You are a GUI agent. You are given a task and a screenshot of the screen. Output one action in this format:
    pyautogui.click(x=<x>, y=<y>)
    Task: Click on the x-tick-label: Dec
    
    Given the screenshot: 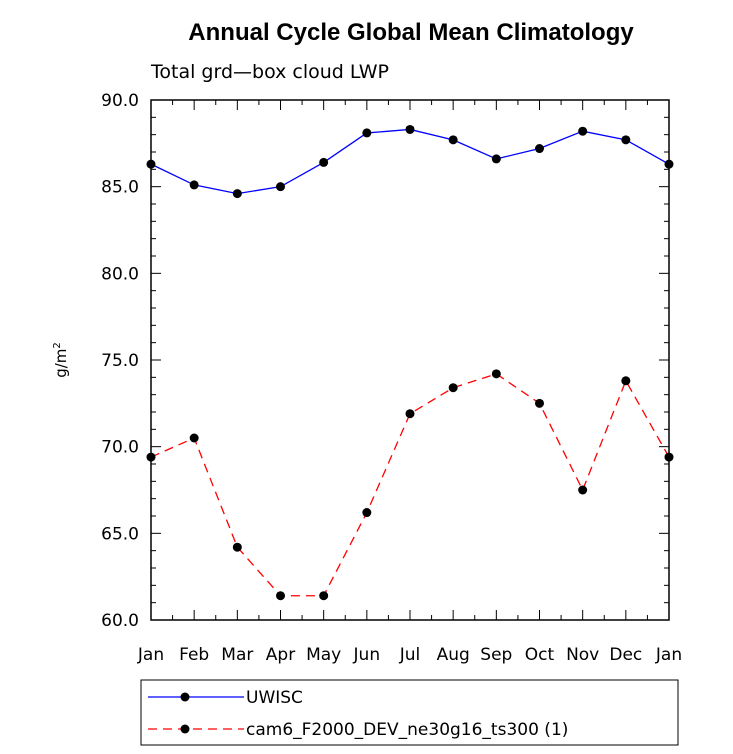 What is the action you would take?
    pyautogui.click(x=625, y=655)
    